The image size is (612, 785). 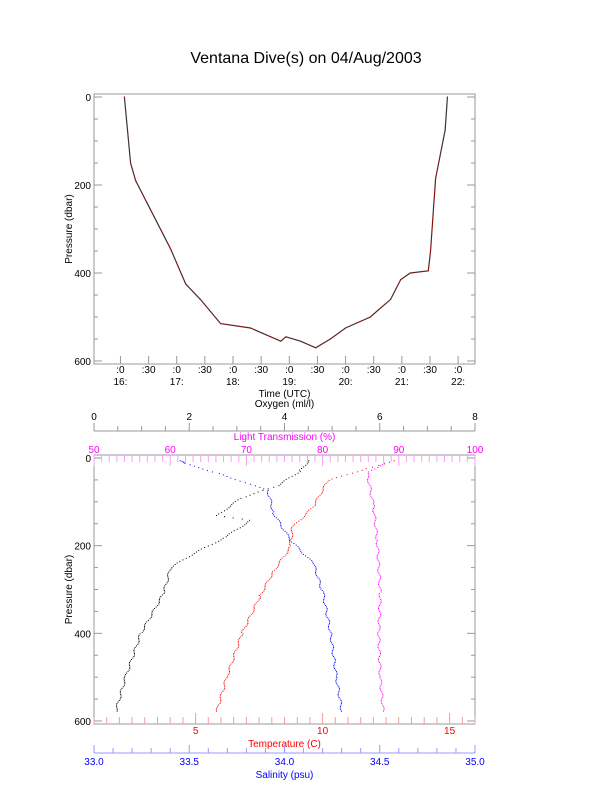 What do you see at coordinates (345, 370) in the screenshot?
I see `x-tick-label: :0` at bounding box center [345, 370].